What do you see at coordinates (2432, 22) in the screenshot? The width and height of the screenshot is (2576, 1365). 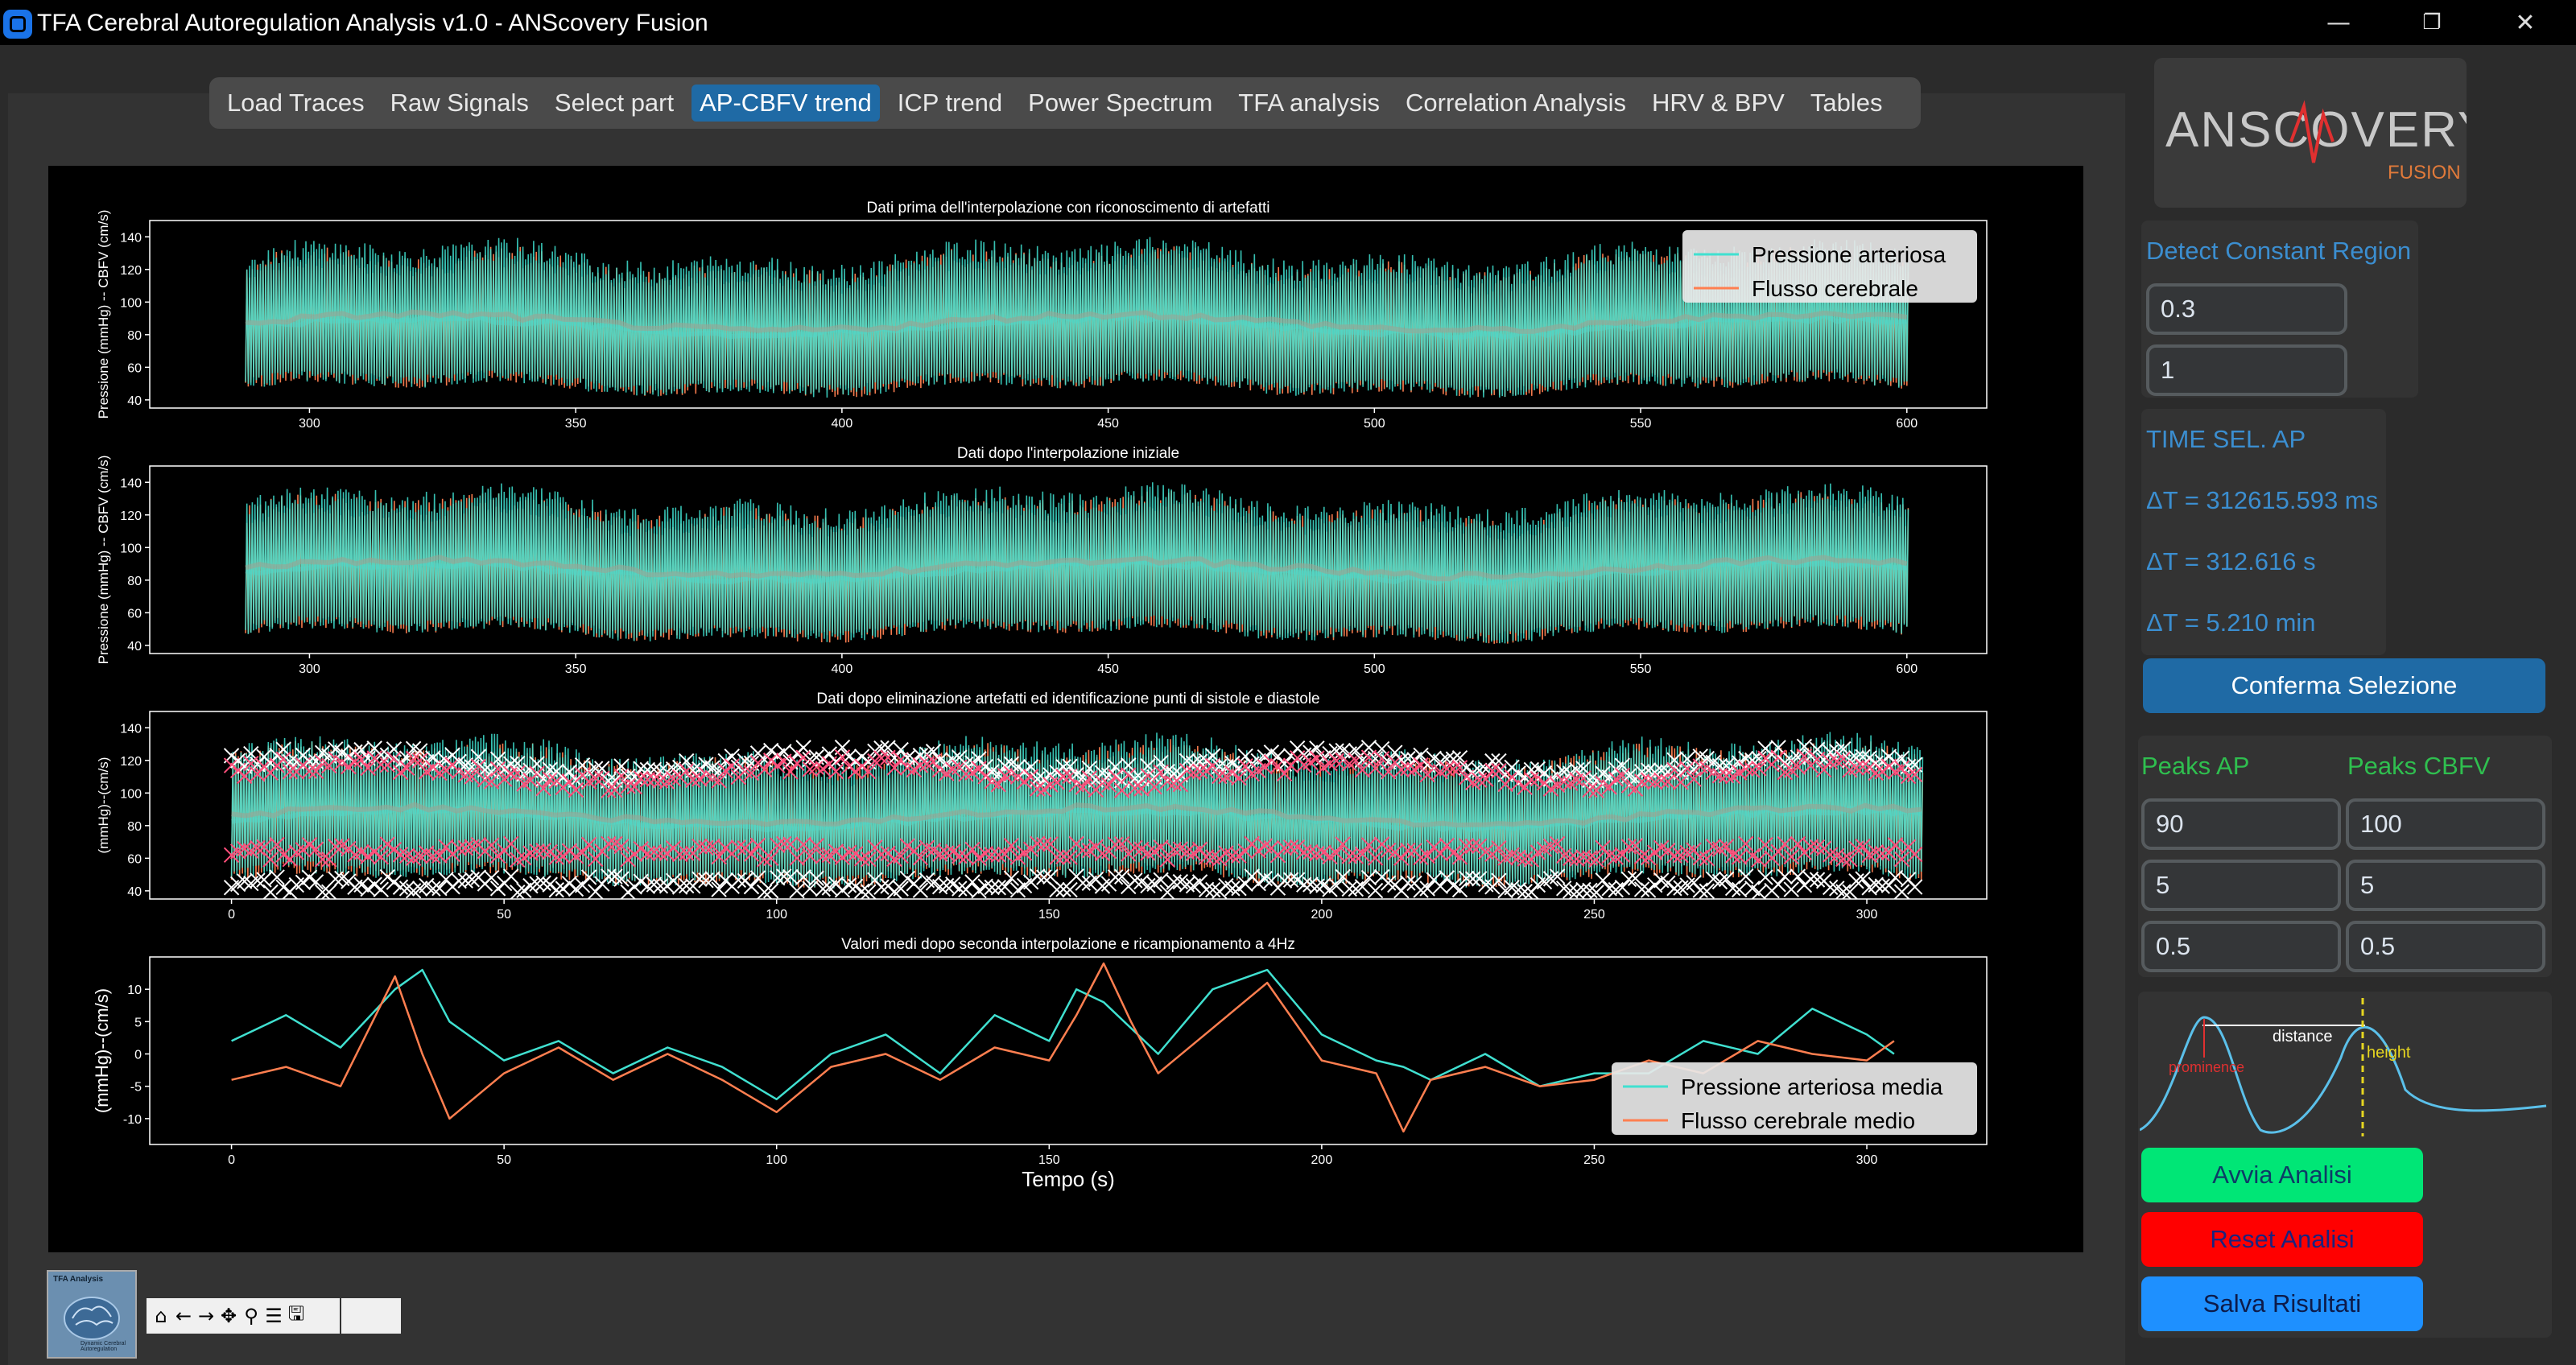 I see `restore-button: ❐` at bounding box center [2432, 22].